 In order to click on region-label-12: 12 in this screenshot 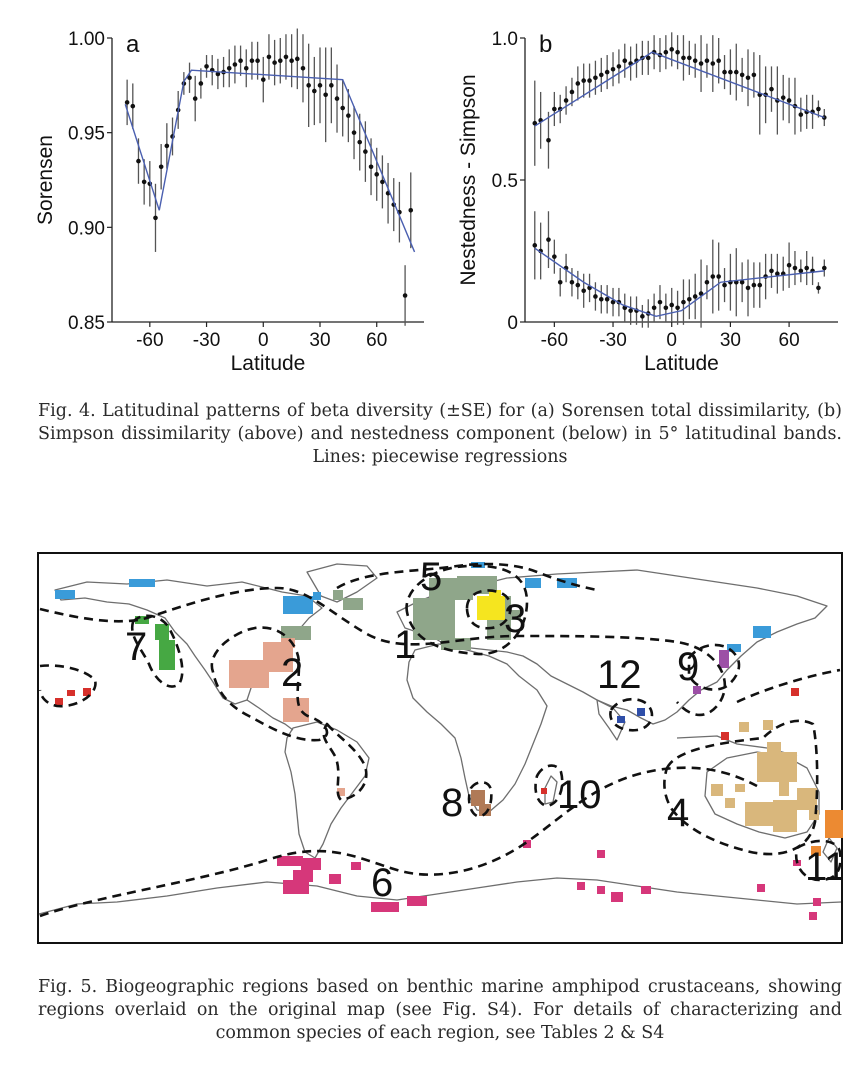, I will do `click(619, 675)`.